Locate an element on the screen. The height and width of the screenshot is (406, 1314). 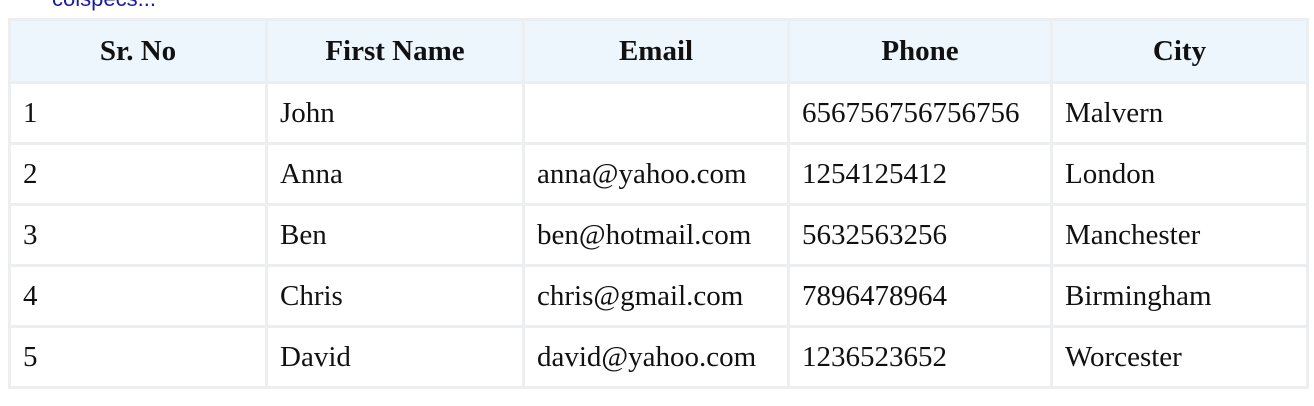
table-cell: 1 is located at coordinates (138, 113).